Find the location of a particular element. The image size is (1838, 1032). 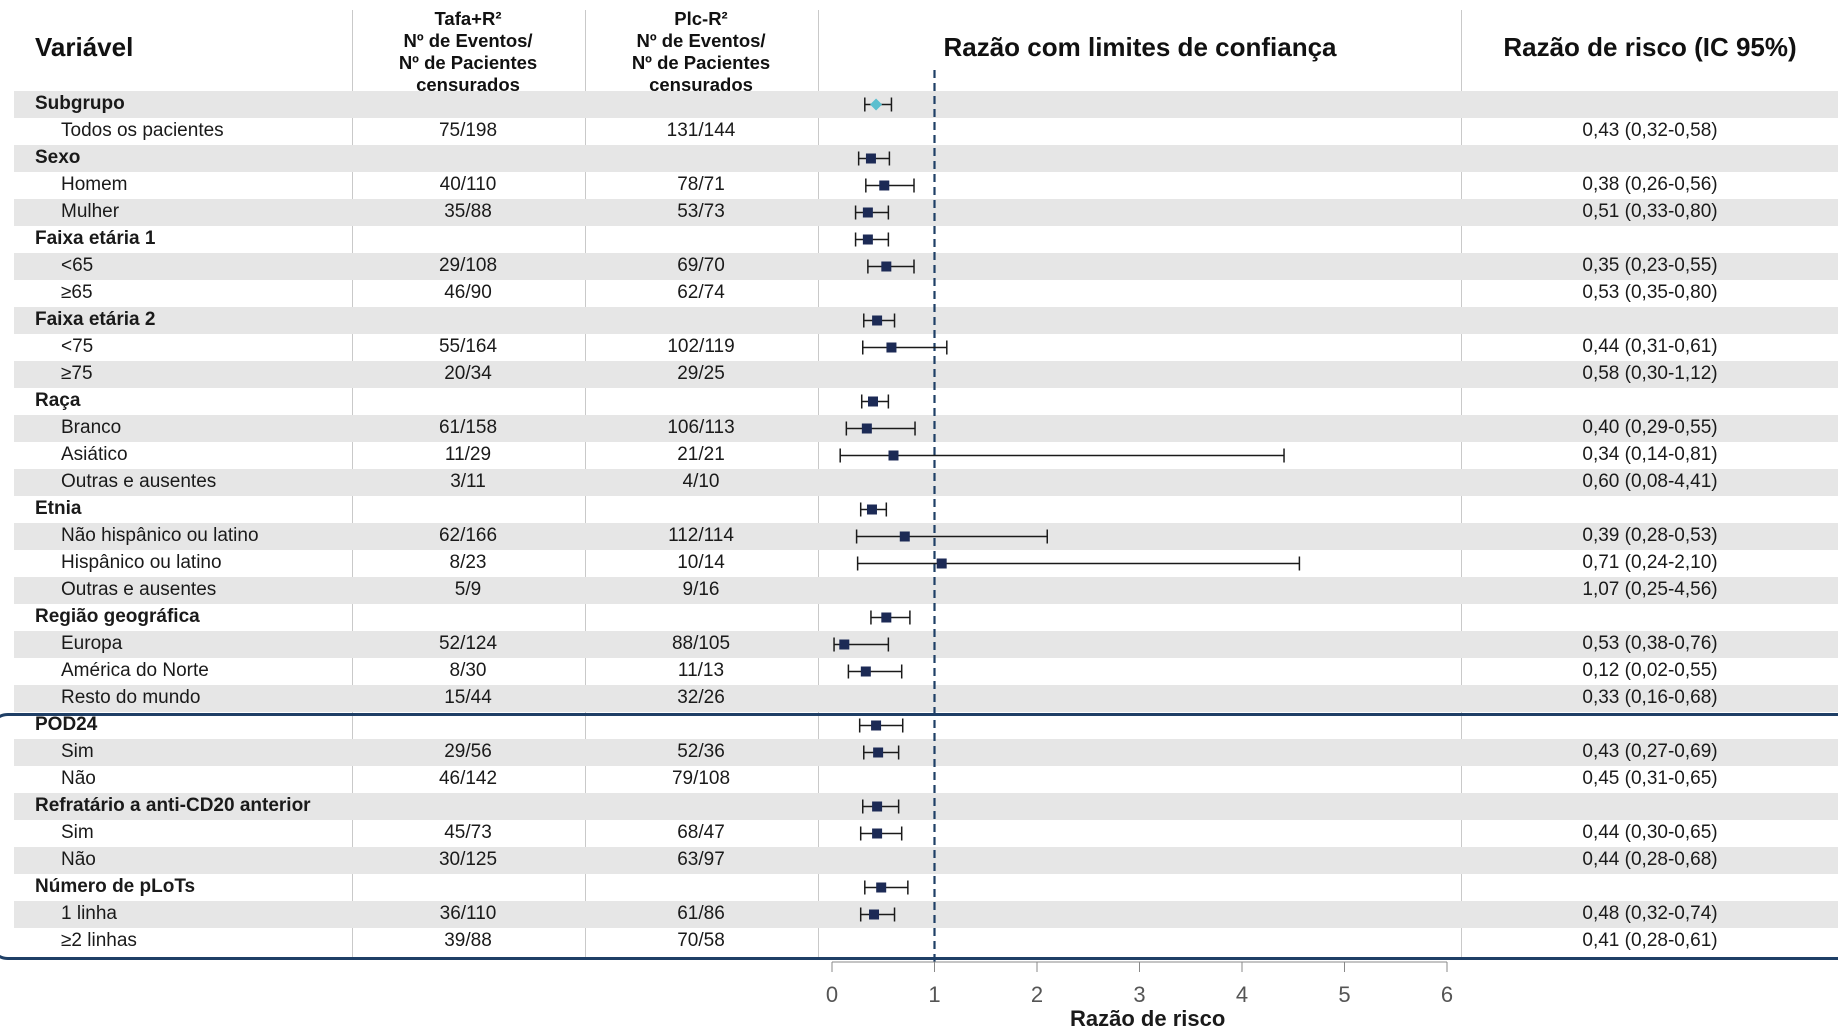

tafa-cell: 3/11 is located at coordinates (468, 481).